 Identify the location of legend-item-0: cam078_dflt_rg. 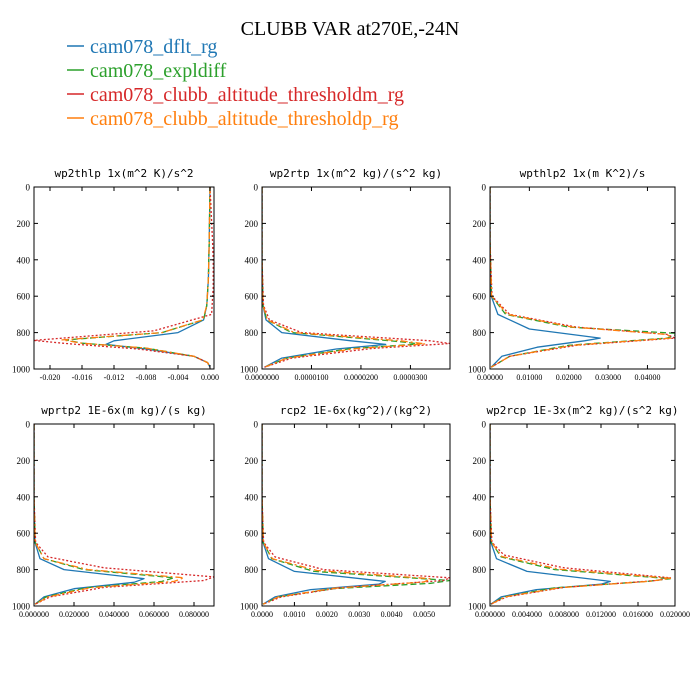
(142, 47).